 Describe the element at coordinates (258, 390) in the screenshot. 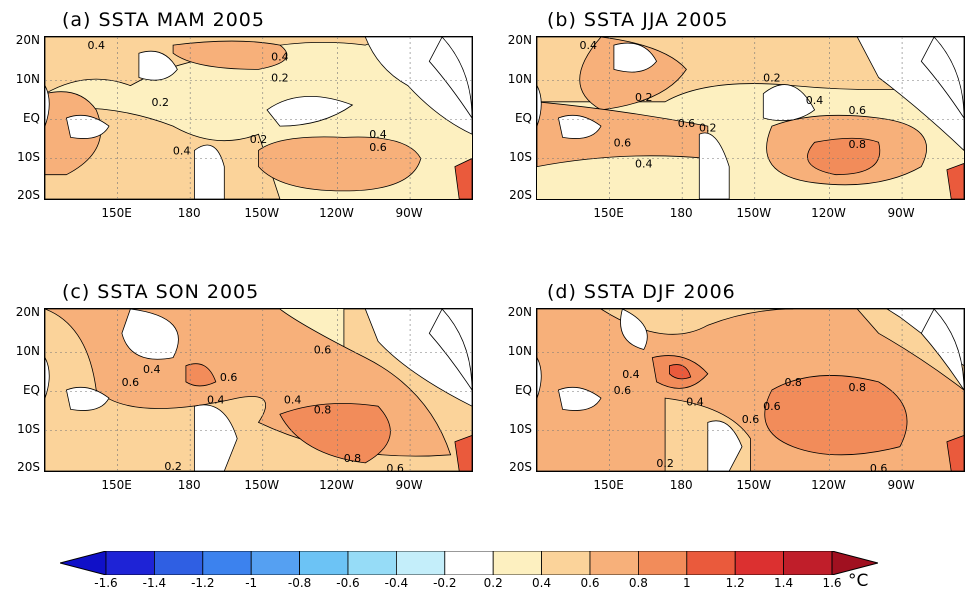

I see `sst-anomaly-map: 0.4 0.6 0.6 0.6 0.4 0.4 0.8 0.2 0.8 0.6` at that location.